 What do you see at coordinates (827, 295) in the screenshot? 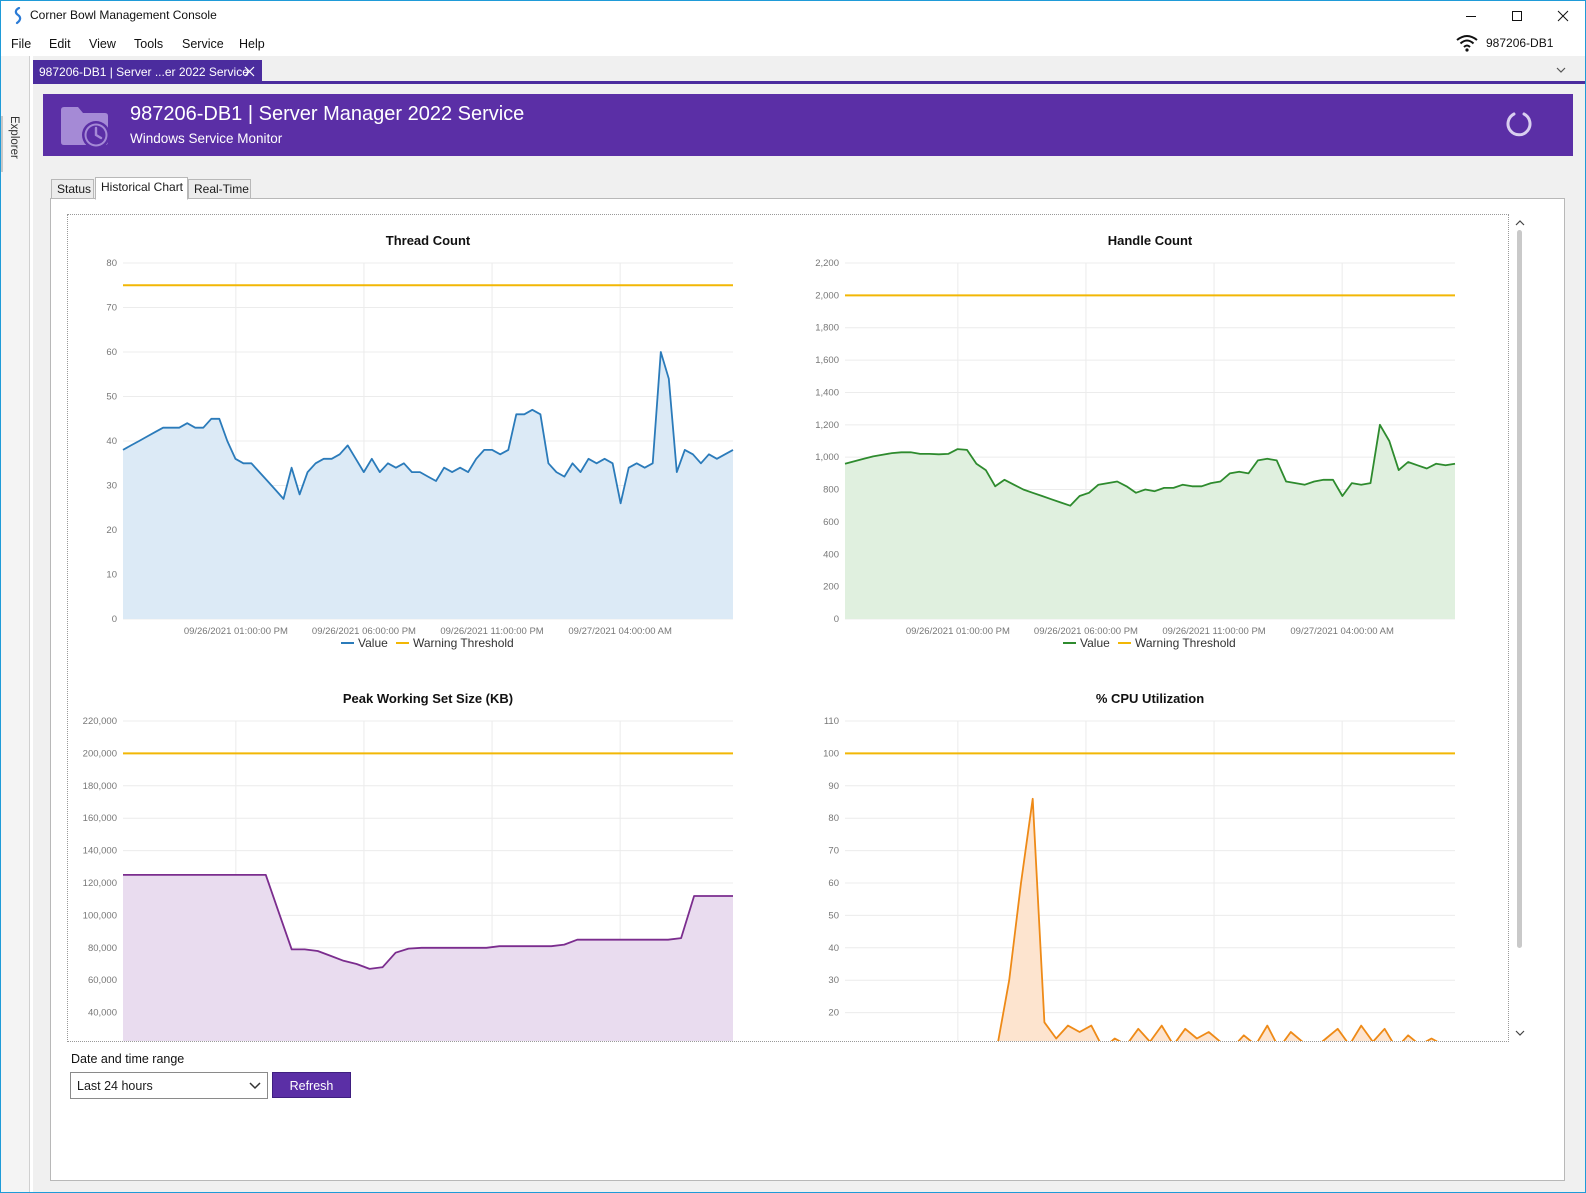
I see `y-tick-label: 2,000` at bounding box center [827, 295].